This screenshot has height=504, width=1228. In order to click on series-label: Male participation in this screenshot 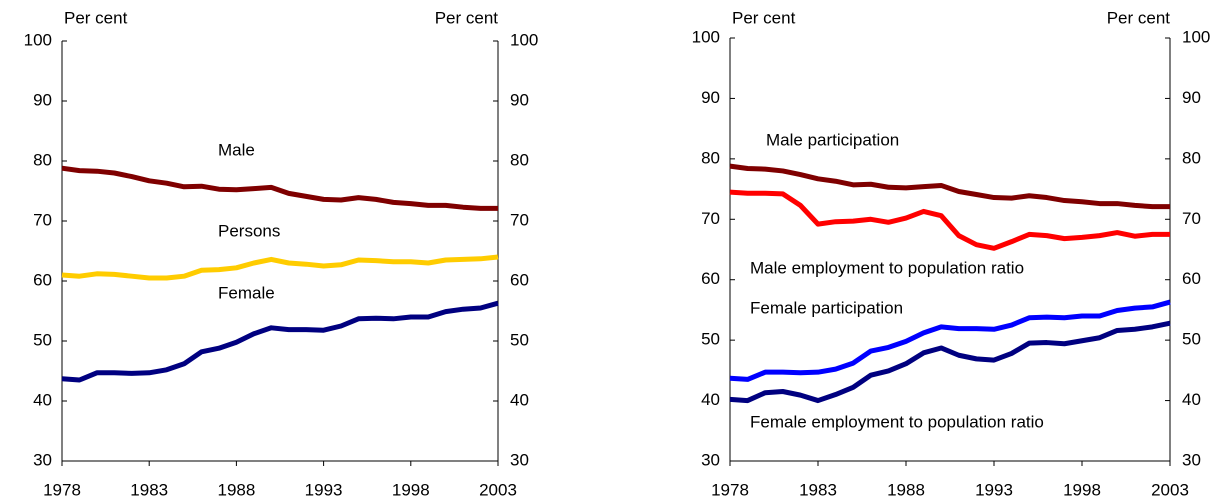, I will do `click(832, 139)`.